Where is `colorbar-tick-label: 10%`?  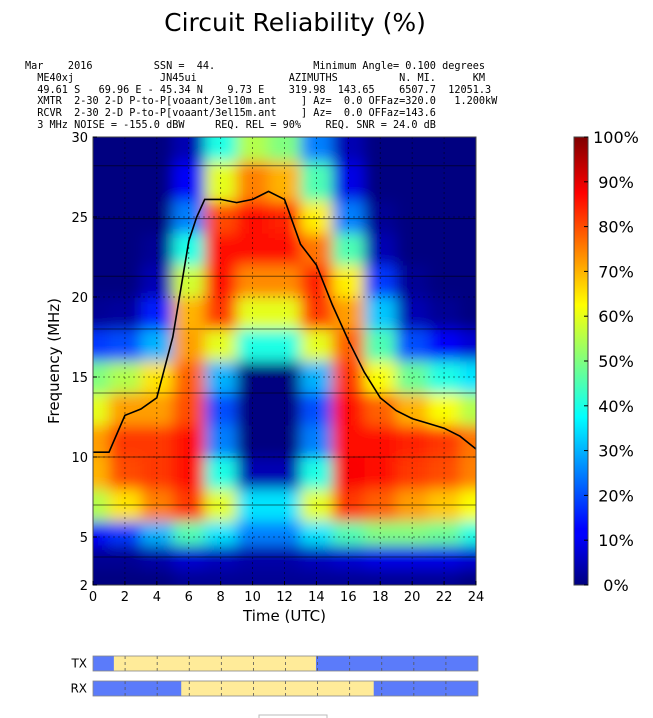 colorbar-tick-label: 10% is located at coordinates (616, 540).